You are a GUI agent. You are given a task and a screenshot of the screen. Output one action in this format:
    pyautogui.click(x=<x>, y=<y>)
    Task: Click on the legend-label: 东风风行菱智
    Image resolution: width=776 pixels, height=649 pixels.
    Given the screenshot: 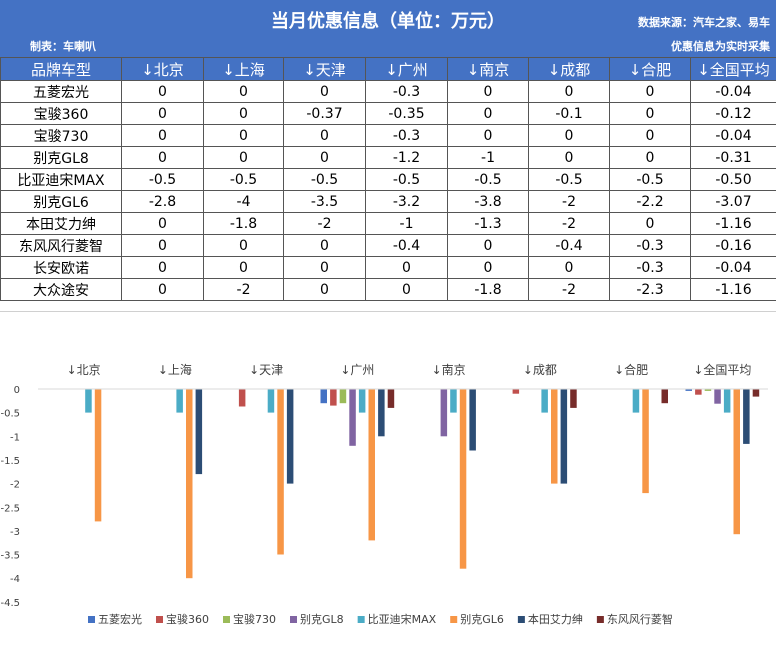 What is the action you would take?
    pyautogui.click(x=640, y=619)
    